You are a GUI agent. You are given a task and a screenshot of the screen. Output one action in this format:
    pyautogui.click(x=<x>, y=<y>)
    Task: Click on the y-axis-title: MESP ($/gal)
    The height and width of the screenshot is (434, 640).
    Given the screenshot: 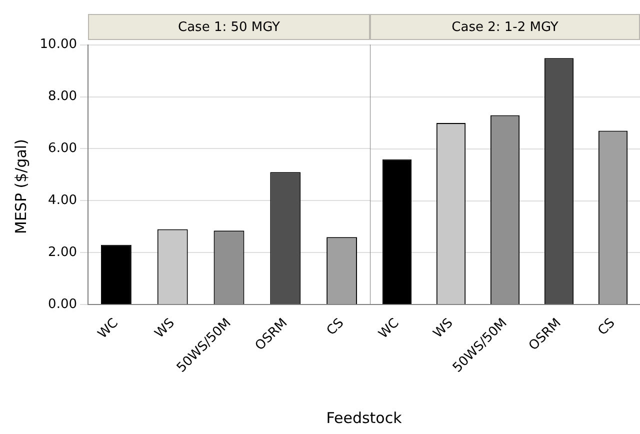 What is the action you would take?
    pyautogui.click(x=21, y=186)
    